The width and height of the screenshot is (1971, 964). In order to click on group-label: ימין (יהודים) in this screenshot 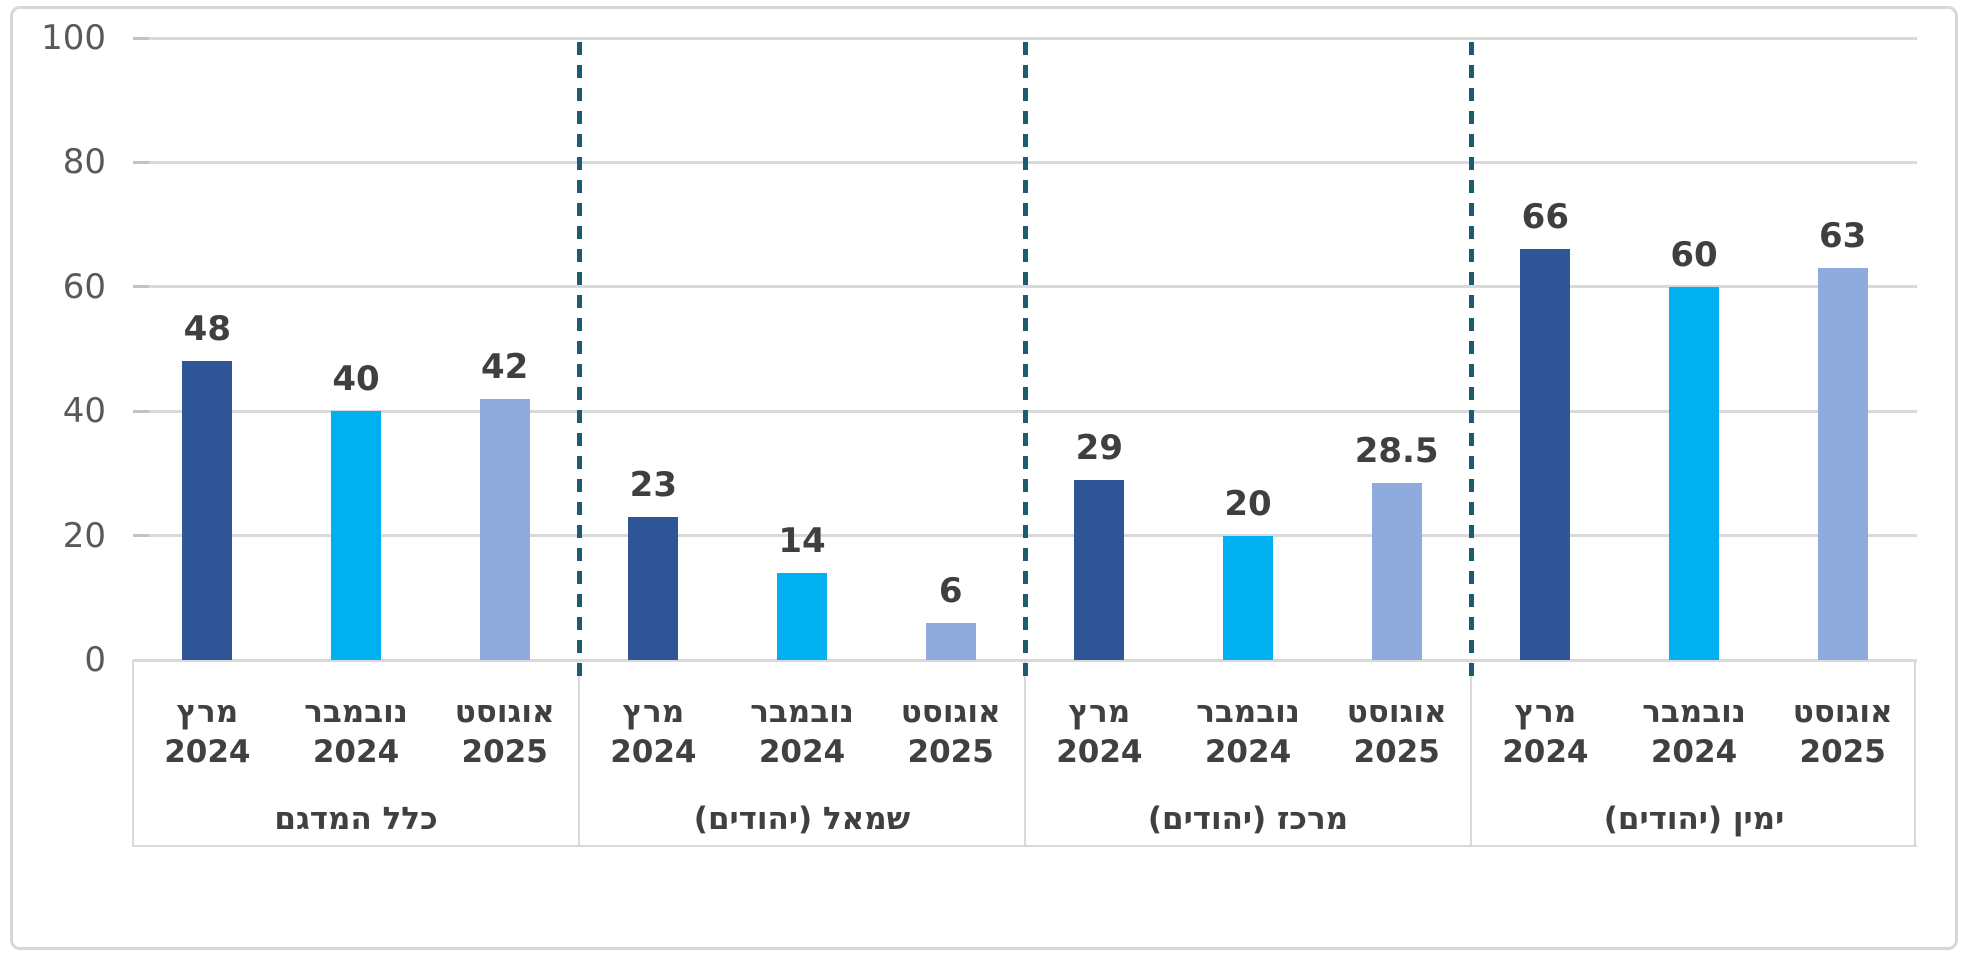, I will do `click(1694, 819)`.